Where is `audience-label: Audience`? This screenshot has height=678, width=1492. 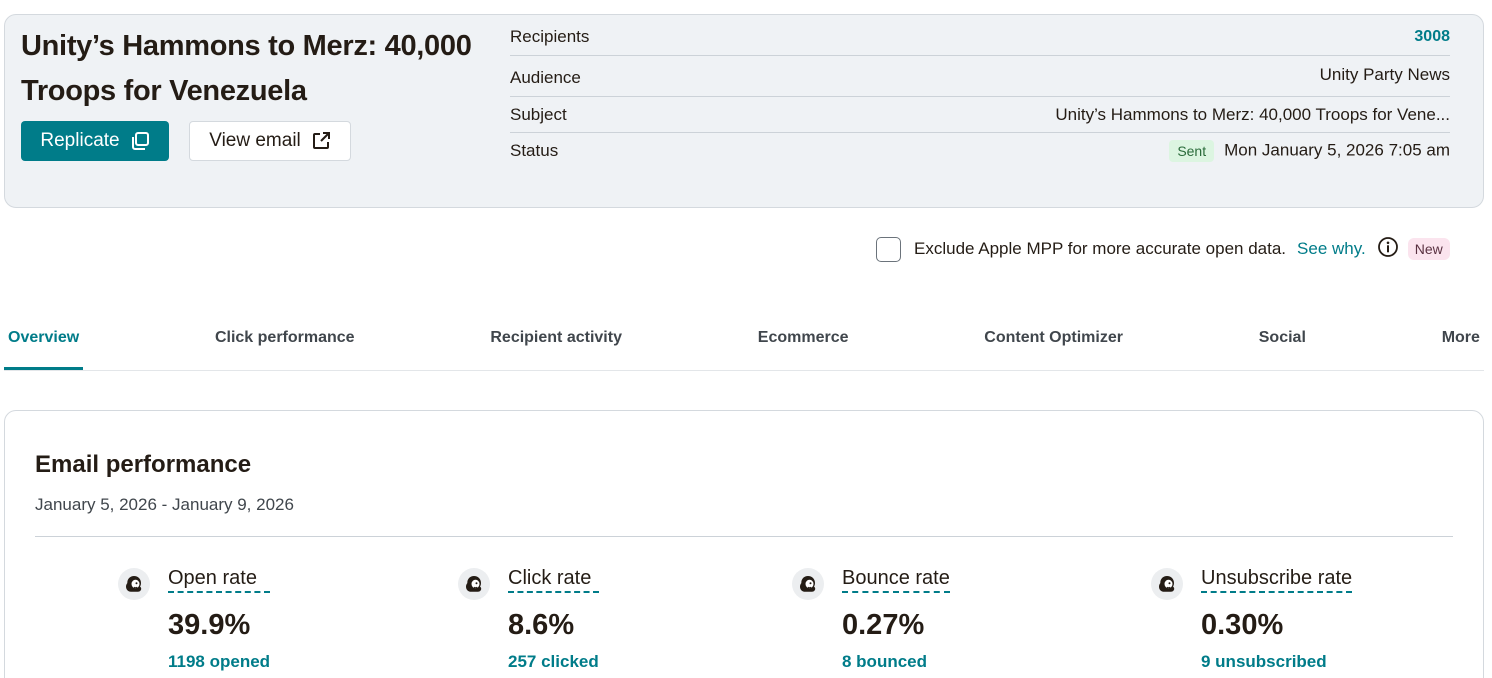 audience-label: Audience is located at coordinates (545, 77).